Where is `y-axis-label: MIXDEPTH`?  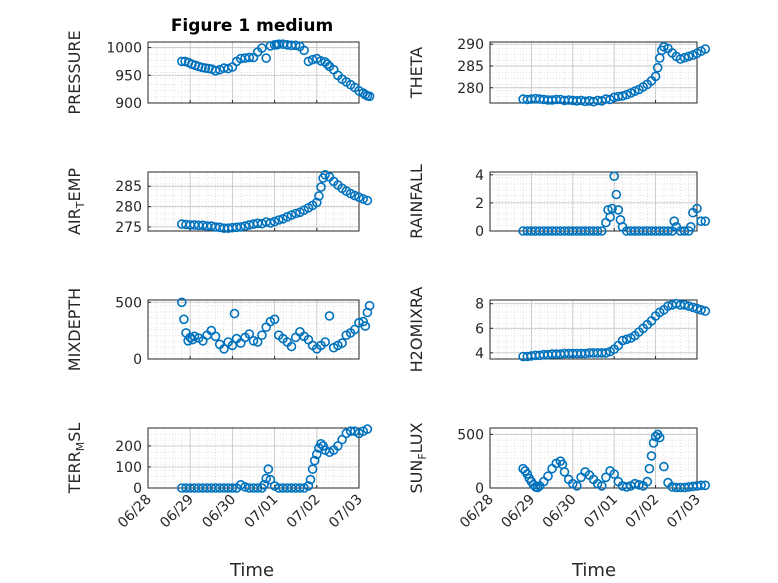 y-axis-label: MIXDEPTH is located at coordinates (74, 329).